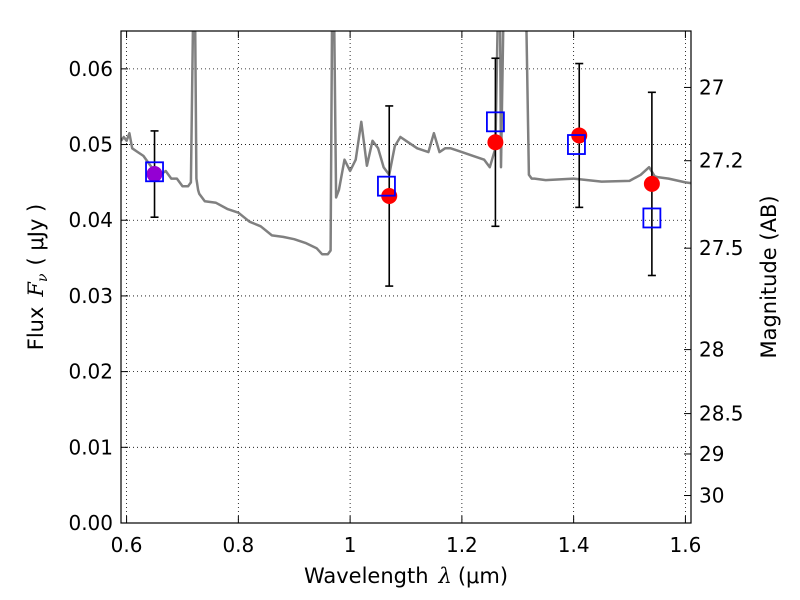  Describe the element at coordinates (721, 161) in the screenshot. I see `mag-tick-label-1: 27.2` at that location.